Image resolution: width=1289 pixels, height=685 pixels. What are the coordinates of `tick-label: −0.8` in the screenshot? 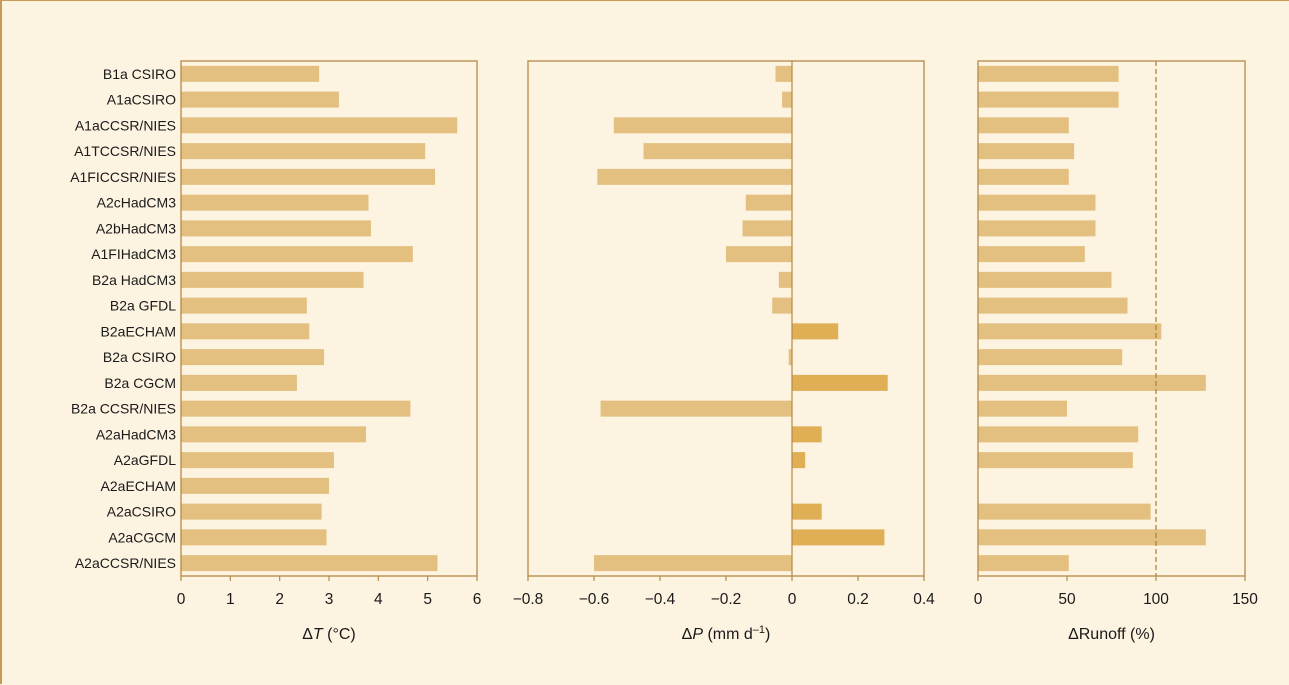 It's located at (528, 599).